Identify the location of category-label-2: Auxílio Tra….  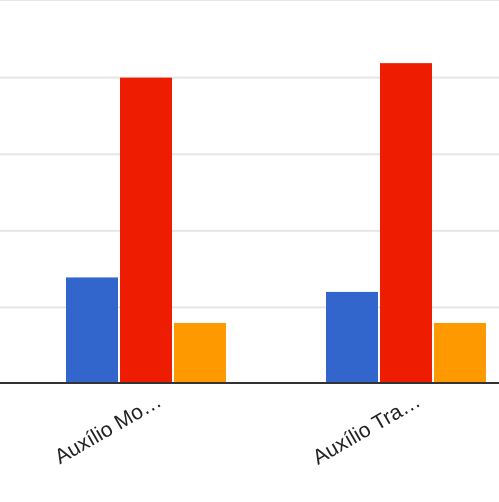
(367, 429).